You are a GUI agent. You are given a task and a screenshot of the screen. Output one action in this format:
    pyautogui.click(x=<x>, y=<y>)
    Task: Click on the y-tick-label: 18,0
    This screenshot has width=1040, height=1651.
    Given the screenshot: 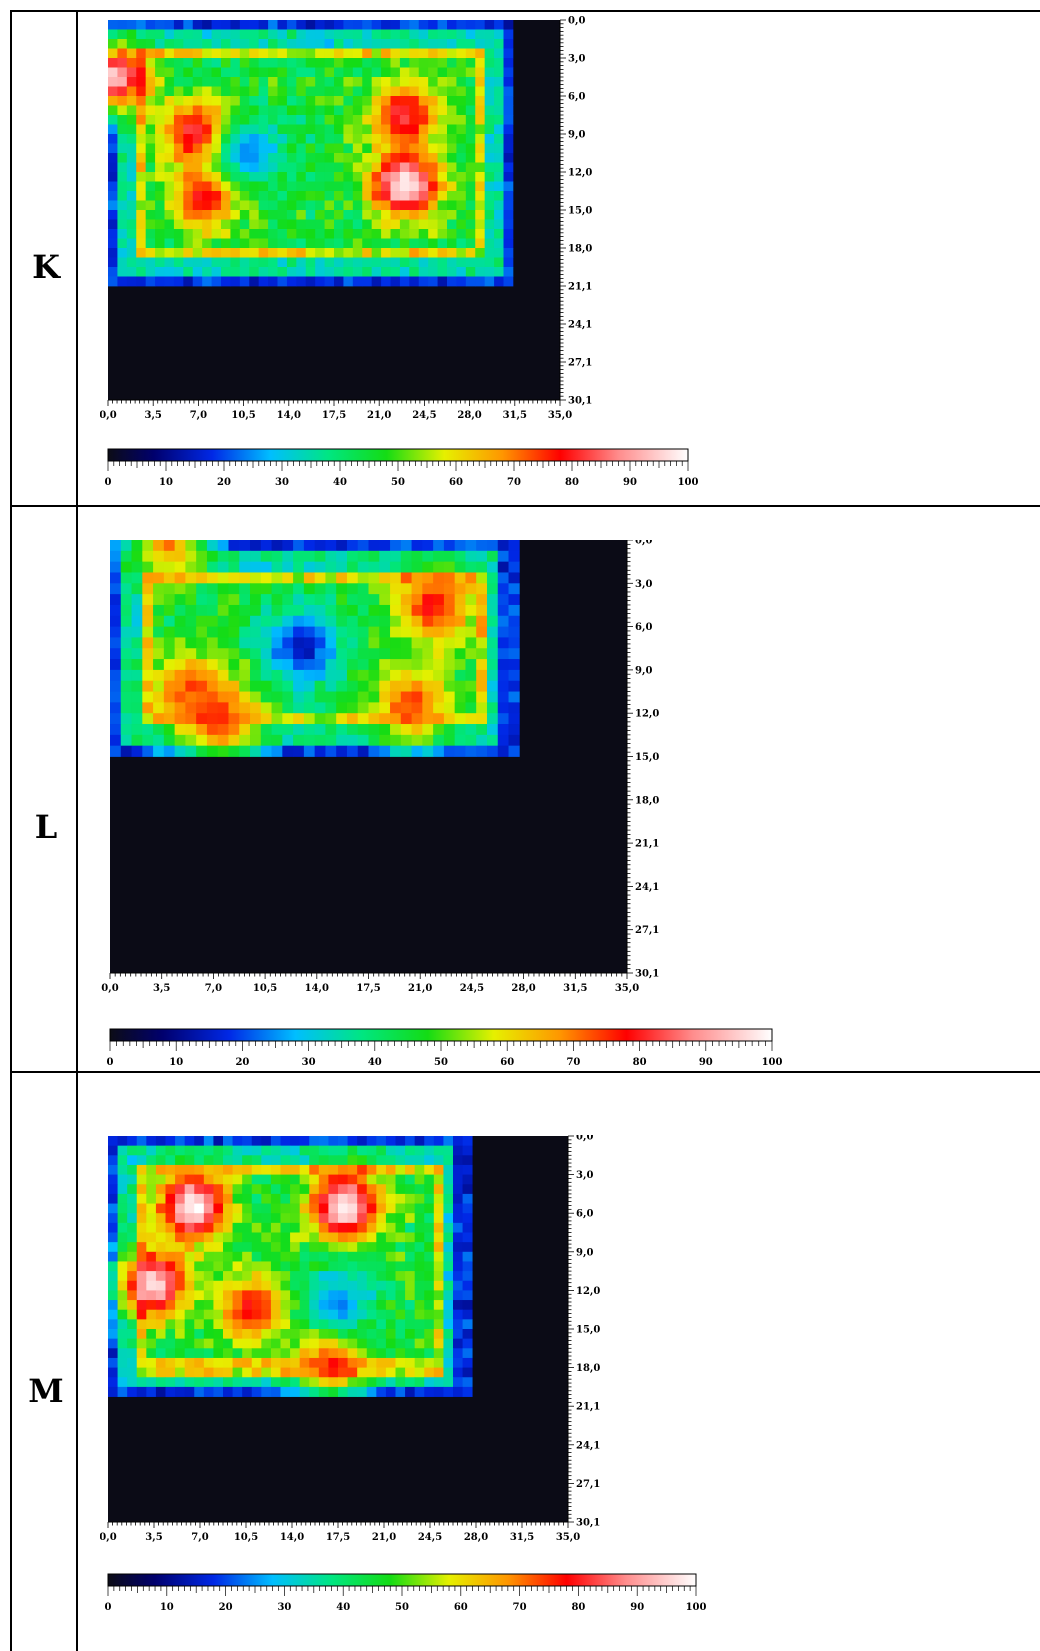 What is the action you would take?
    pyautogui.click(x=647, y=800)
    